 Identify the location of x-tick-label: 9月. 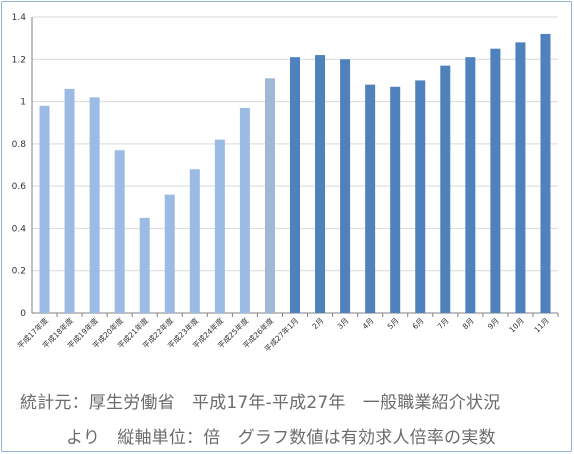
(493, 323).